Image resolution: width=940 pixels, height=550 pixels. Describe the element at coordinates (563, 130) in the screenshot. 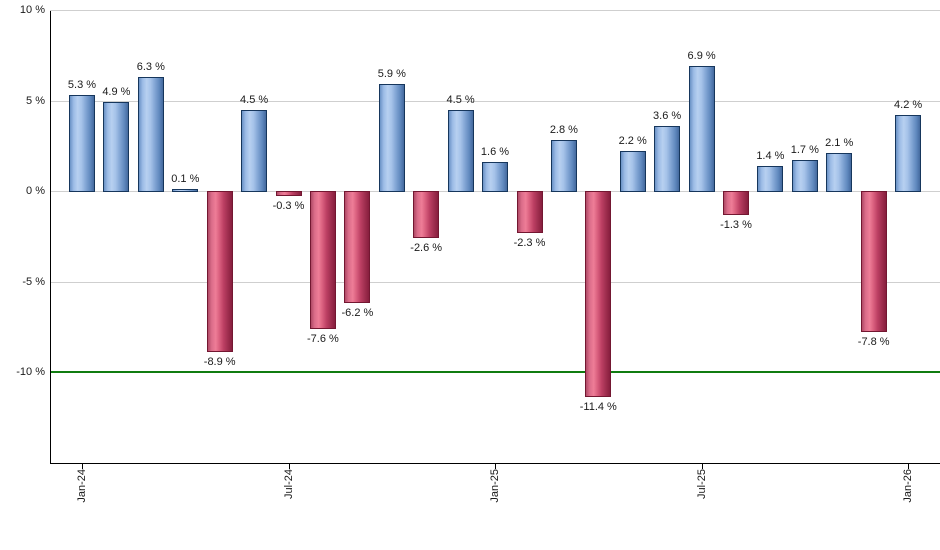

I see `bar-value-label: 2.8 %` at that location.